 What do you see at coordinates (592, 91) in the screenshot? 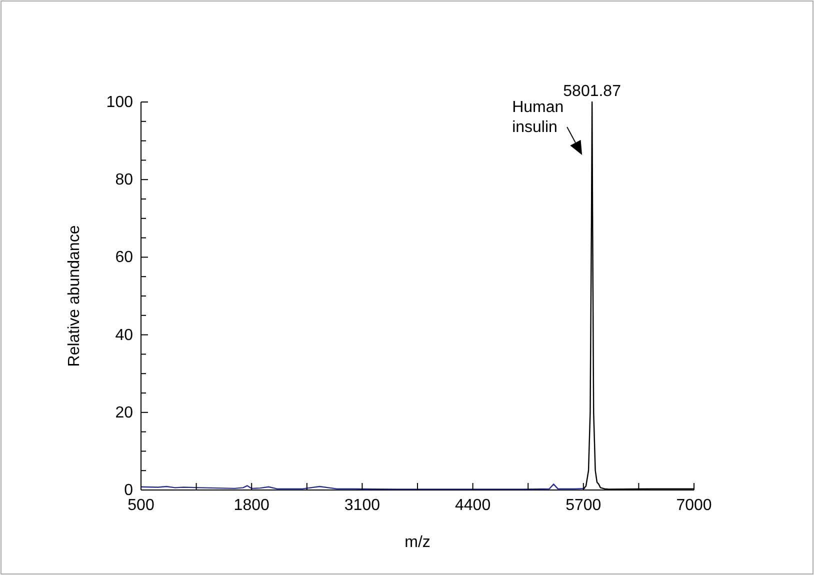
I see `annotation: 5801.87` at bounding box center [592, 91].